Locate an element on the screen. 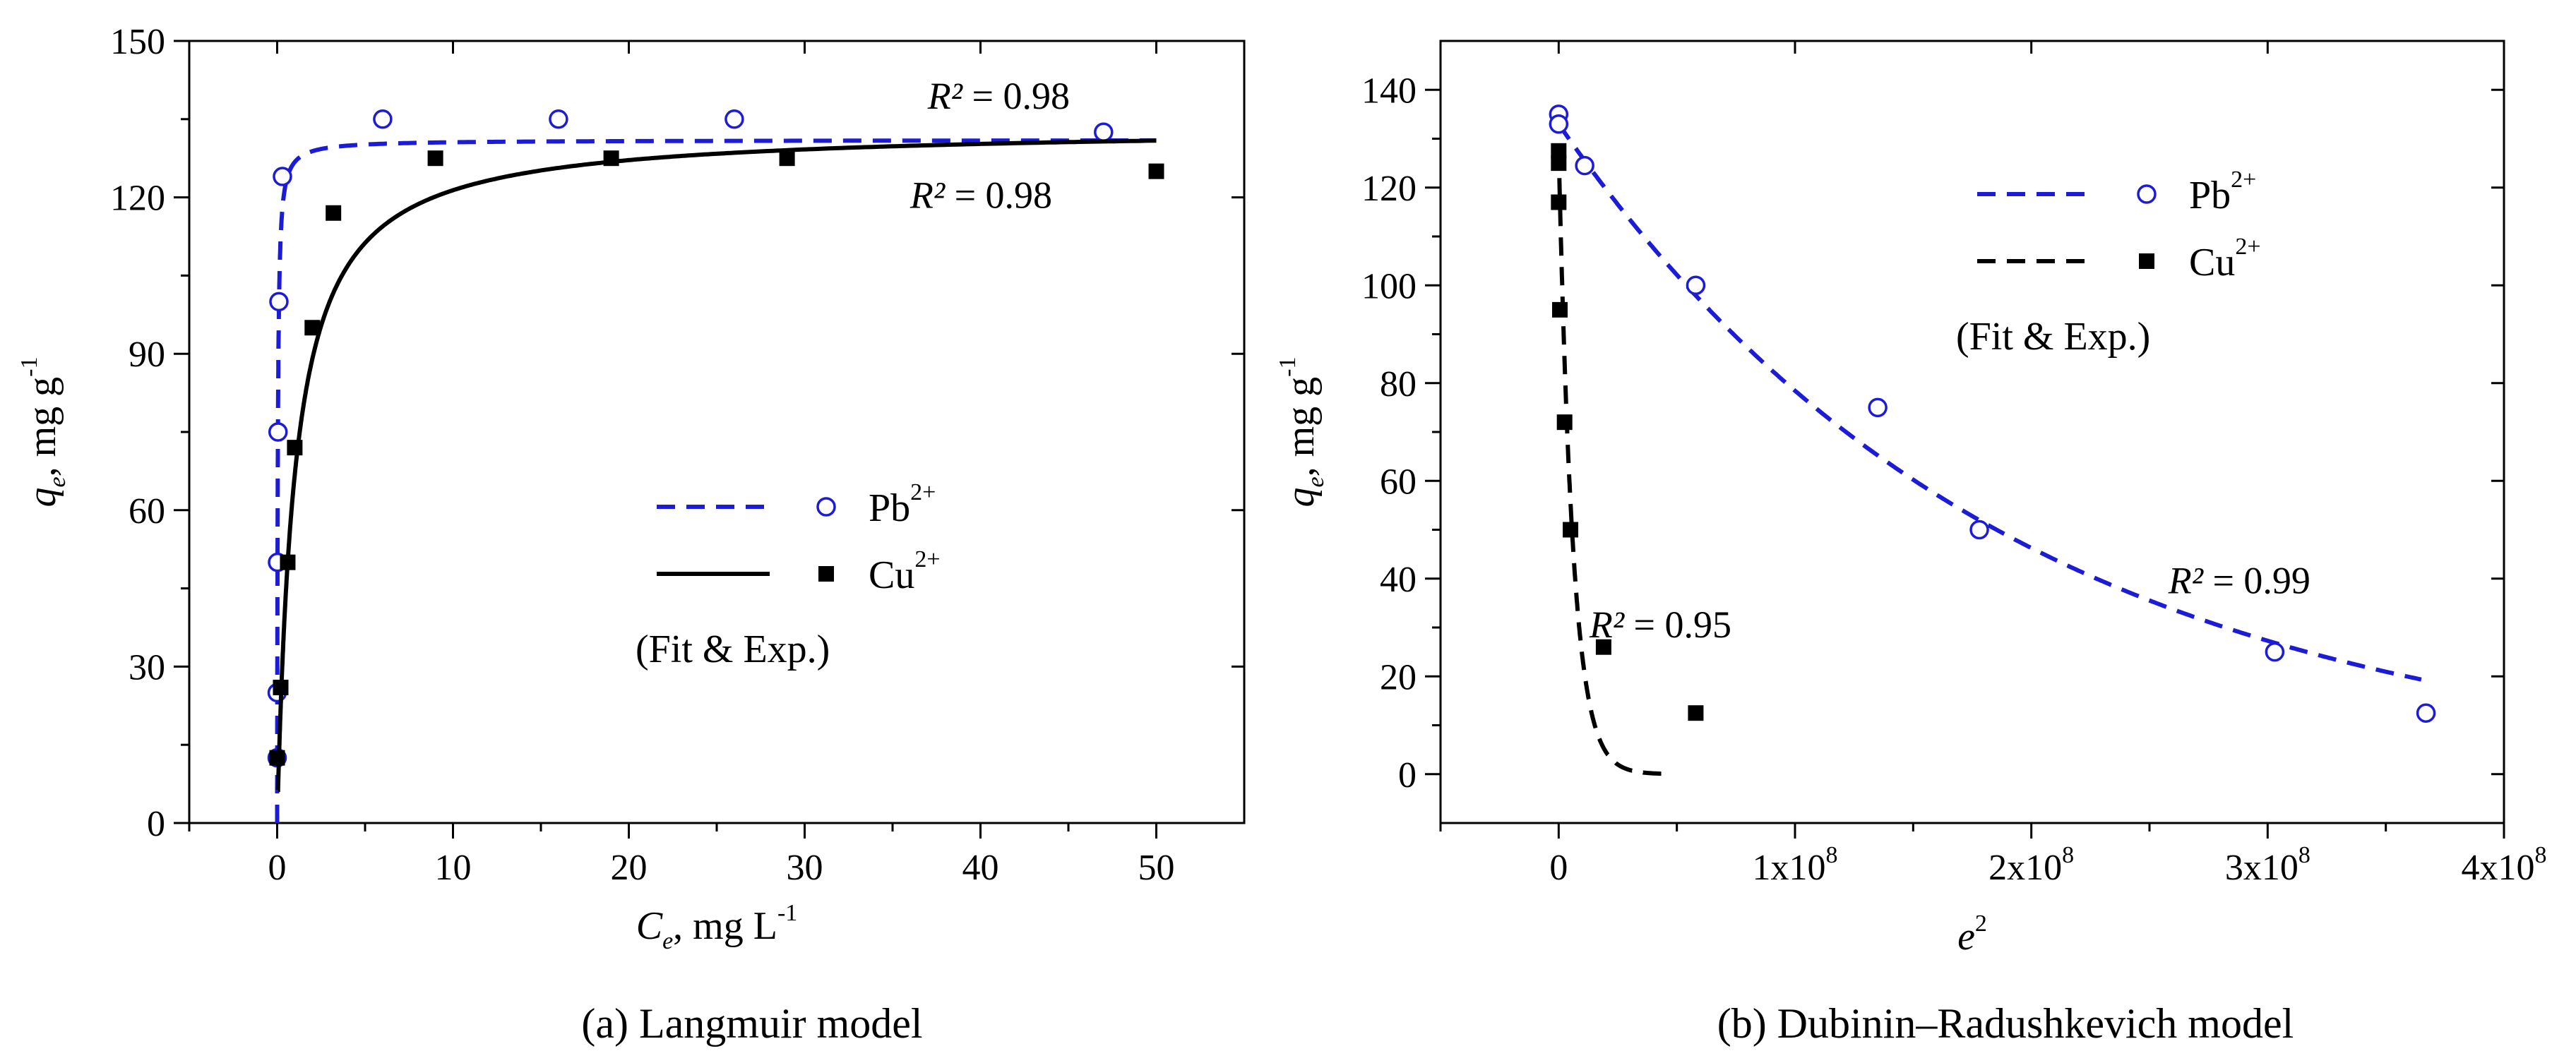  x-tick-label: 10 is located at coordinates (453, 868).